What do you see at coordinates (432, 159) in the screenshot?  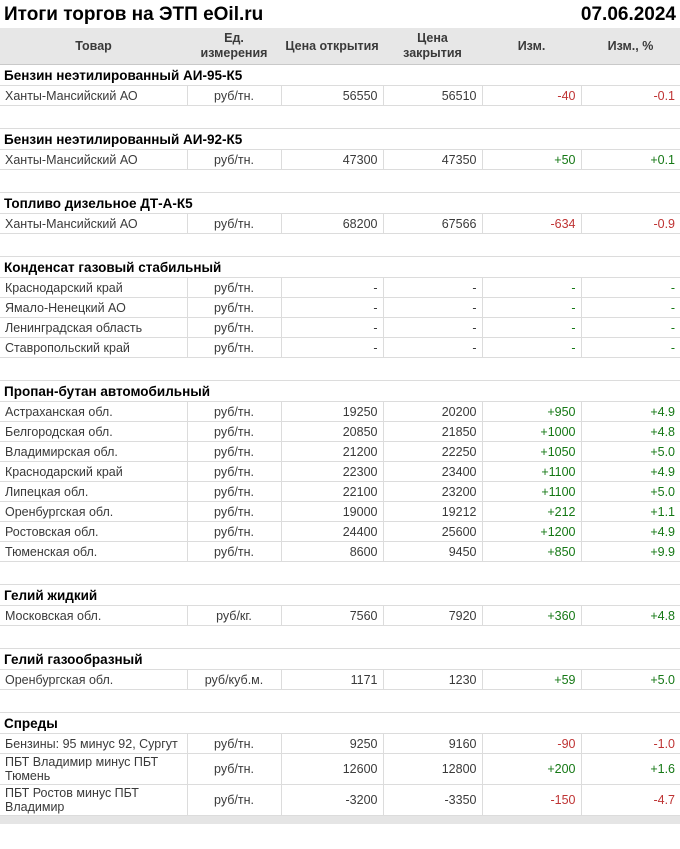 I see `close-price-cell: 47350` at bounding box center [432, 159].